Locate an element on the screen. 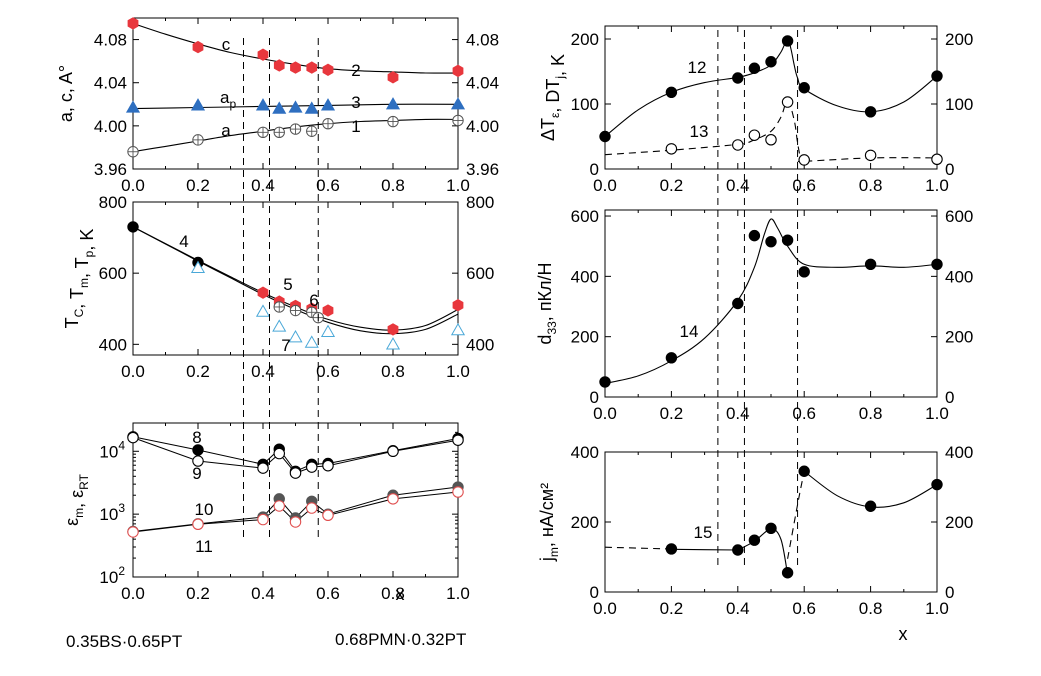 The width and height of the screenshot is (1041, 676). y-tick-label: 4.08 is located at coordinates (110, 40).